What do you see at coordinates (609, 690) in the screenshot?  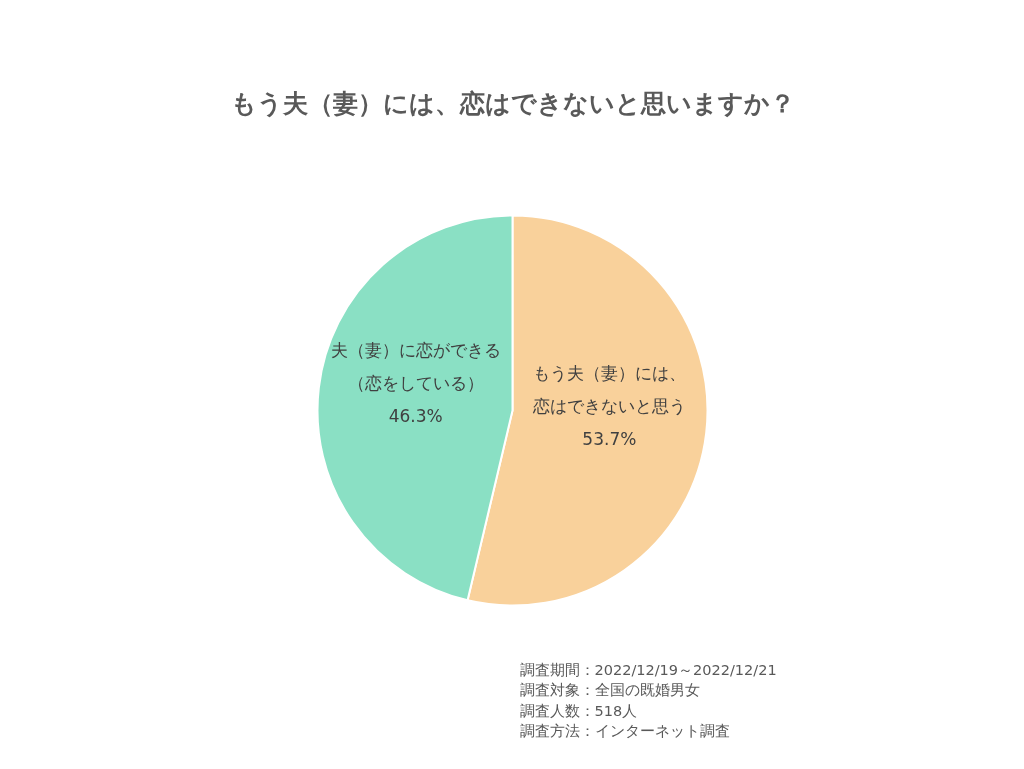 I see `text: 調査対象：全国の既婚男女` at bounding box center [609, 690].